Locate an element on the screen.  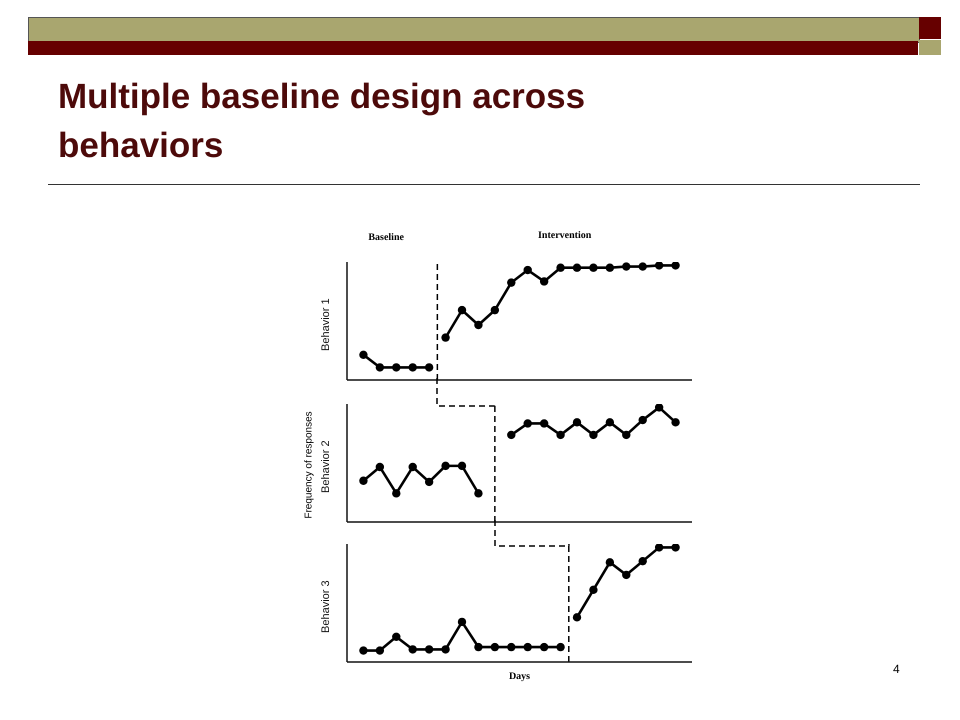
y-axis-title: Behavior 3 is located at coordinates (326, 606).